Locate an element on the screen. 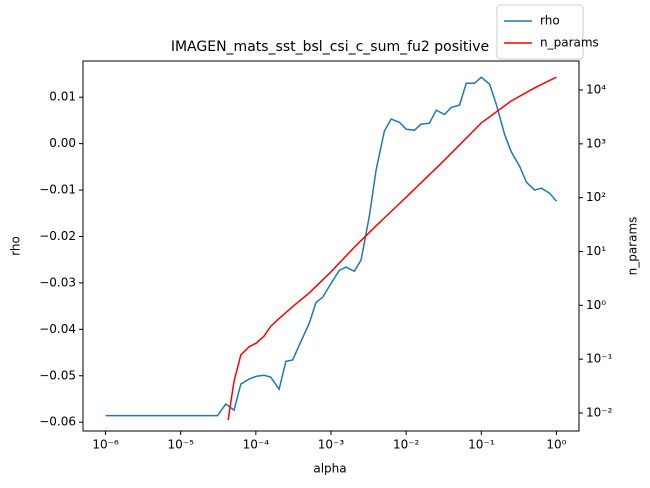 Image resolution: width=650 pixels, height=488 pixels. y2-tick-label: 10⁻² is located at coordinates (599, 412).